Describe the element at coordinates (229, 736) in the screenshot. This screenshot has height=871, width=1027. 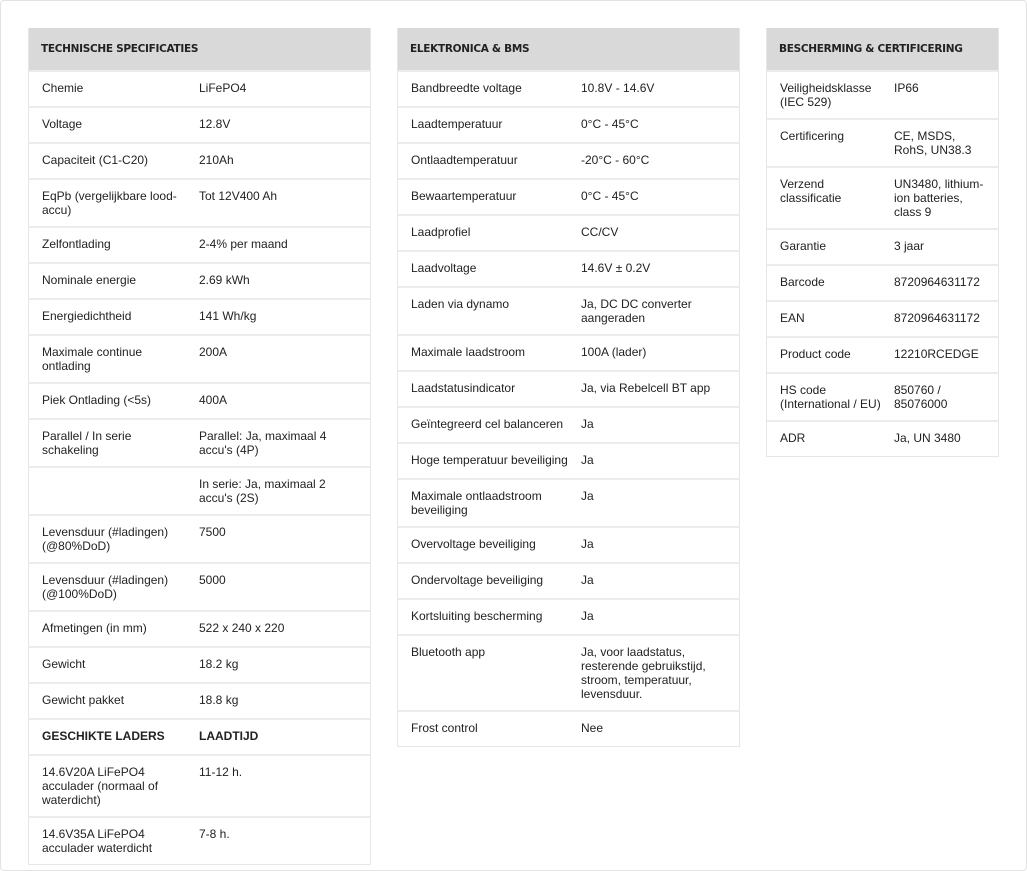
I see `spec-value: LAADTIJD` at that location.